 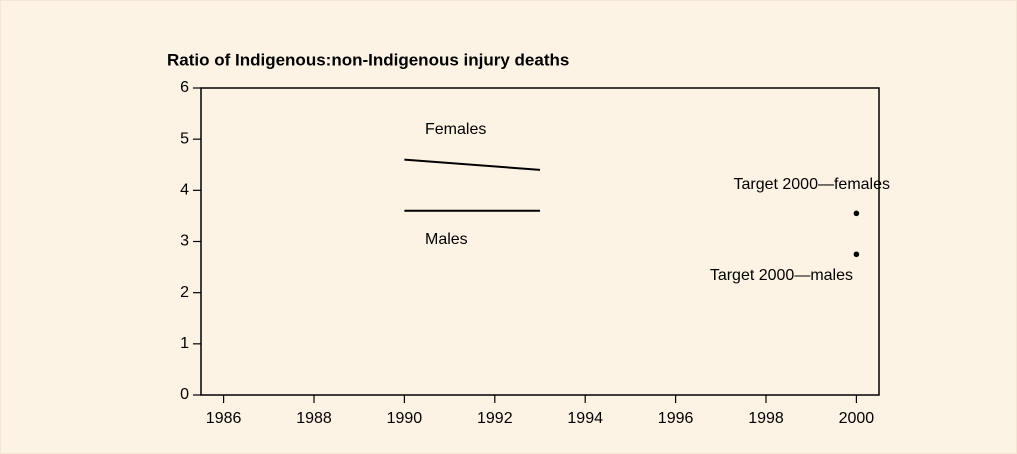 I want to click on x-tick-label: 2000, so click(x=857, y=418).